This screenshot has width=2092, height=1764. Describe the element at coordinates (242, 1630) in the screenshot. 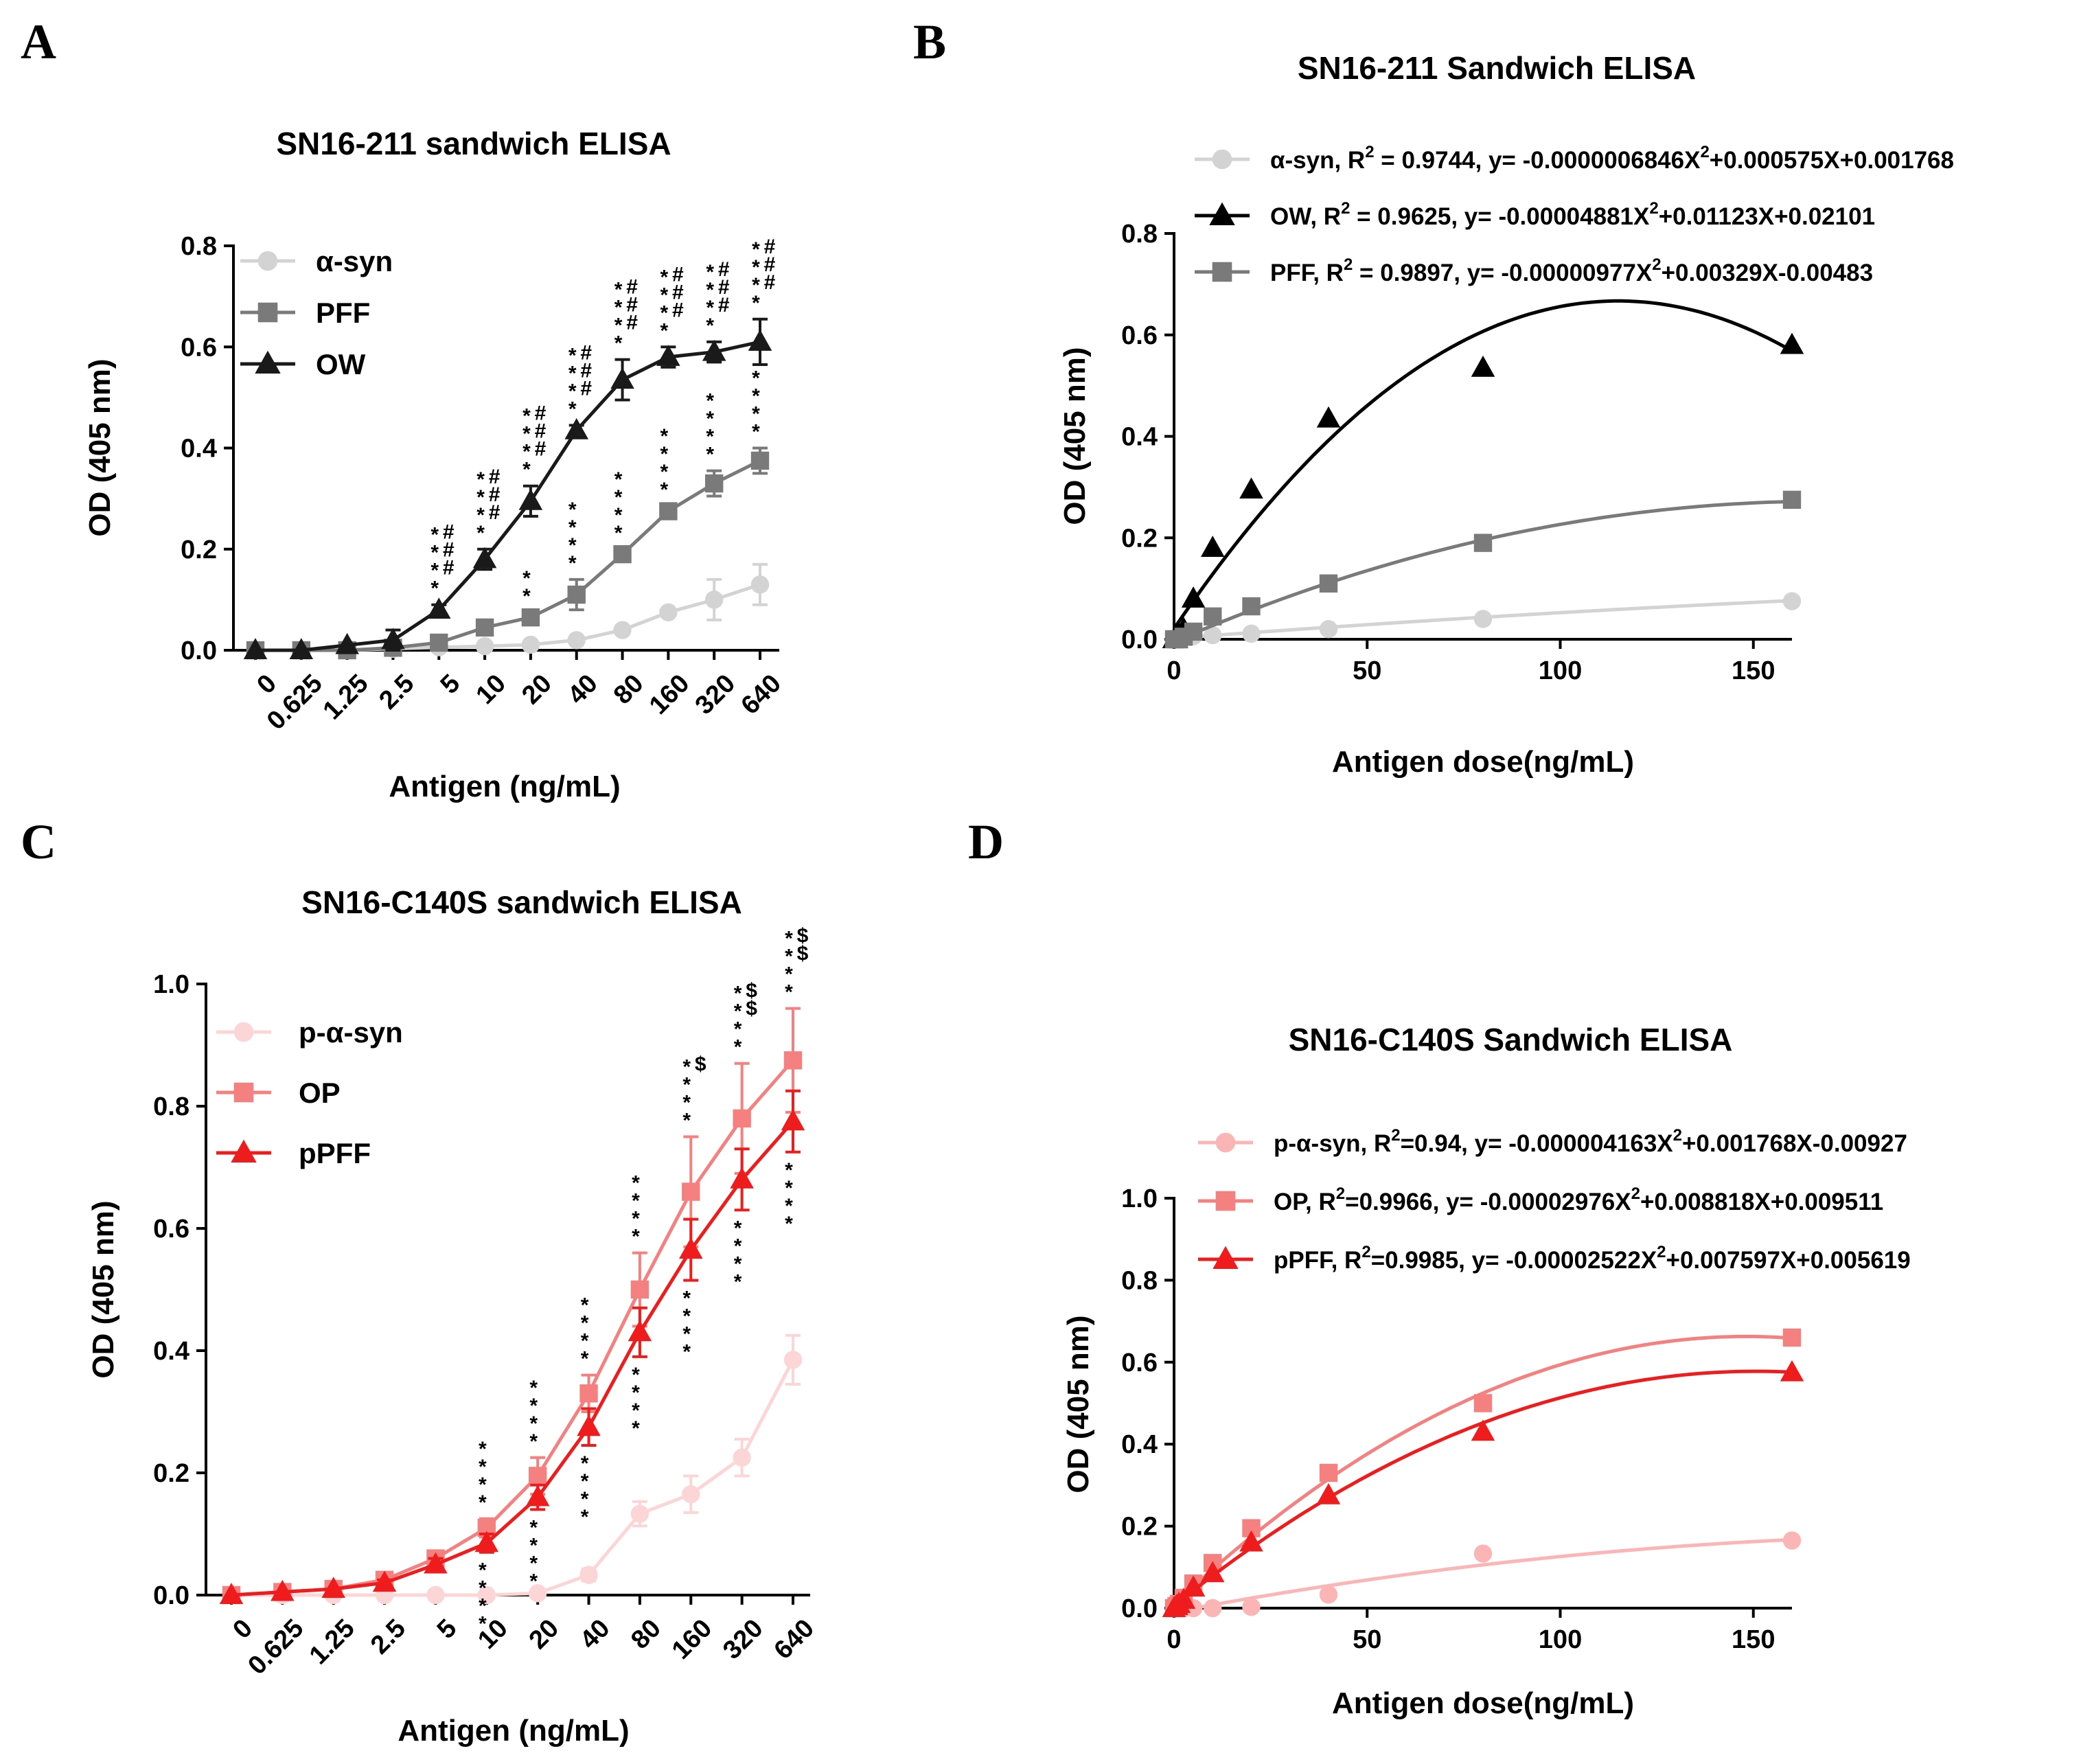

I see `x-tick-label: 0` at that location.